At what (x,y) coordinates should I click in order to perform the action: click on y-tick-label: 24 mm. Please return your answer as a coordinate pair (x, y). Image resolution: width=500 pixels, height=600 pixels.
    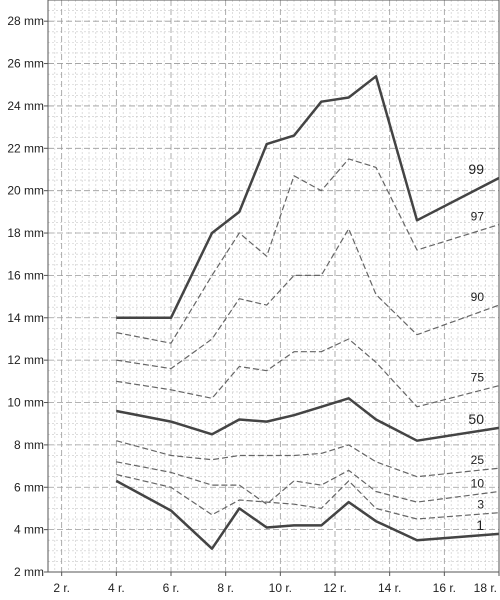
    Looking at the image, I should click on (25, 106).